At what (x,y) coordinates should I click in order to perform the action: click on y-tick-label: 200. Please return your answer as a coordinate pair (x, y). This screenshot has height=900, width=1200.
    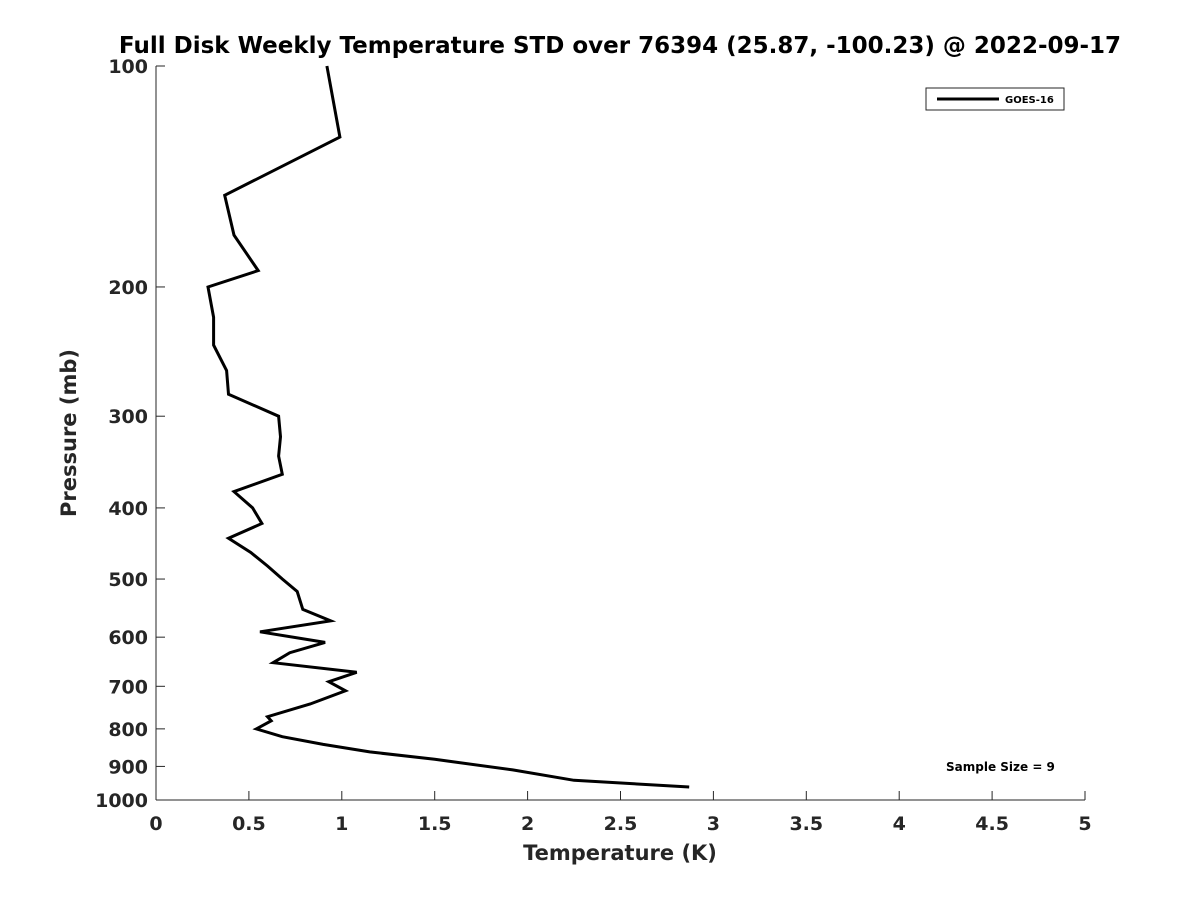
    Looking at the image, I should click on (128, 288).